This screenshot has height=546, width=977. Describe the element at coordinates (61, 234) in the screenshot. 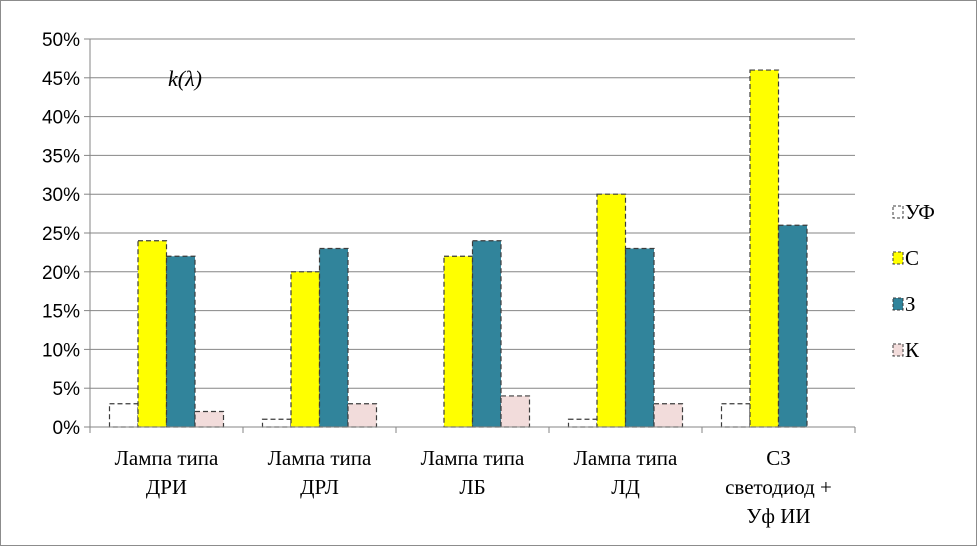

I see `y-tick-label: 25%` at that location.